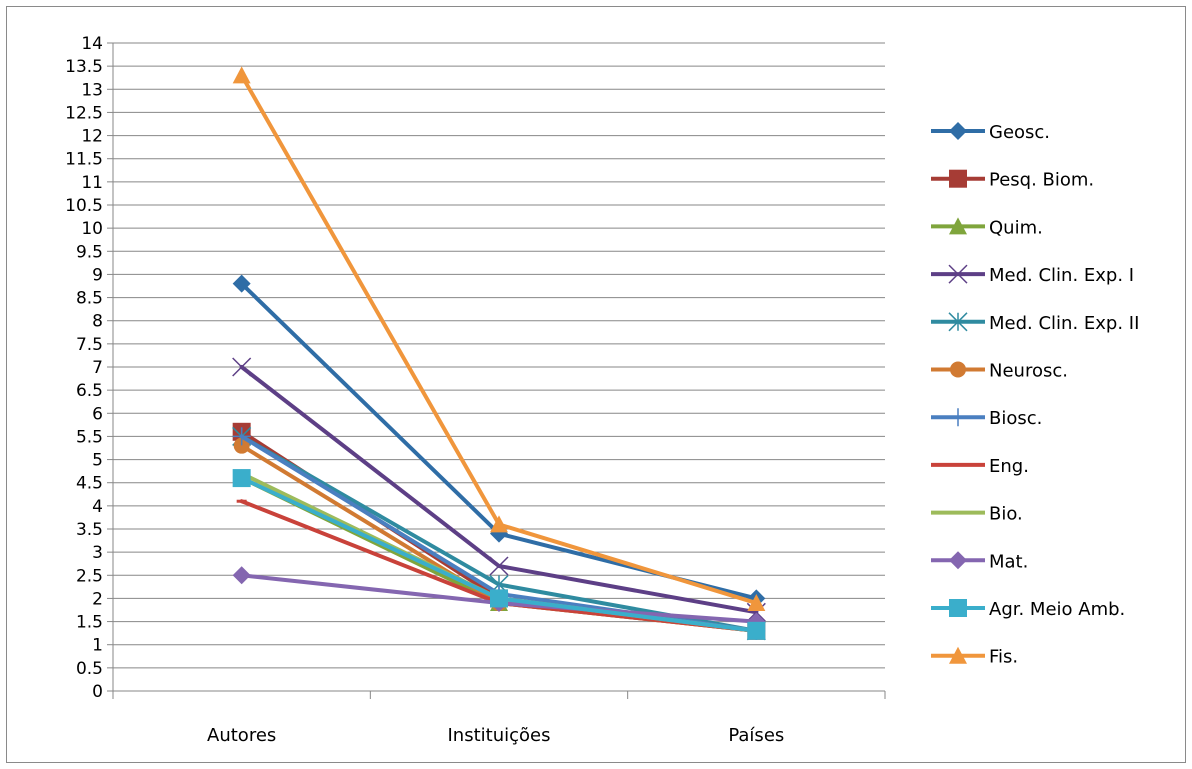  Describe the element at coordinates (241, 735) in the screenshot. I see `x-category-label: Autores` at that location.